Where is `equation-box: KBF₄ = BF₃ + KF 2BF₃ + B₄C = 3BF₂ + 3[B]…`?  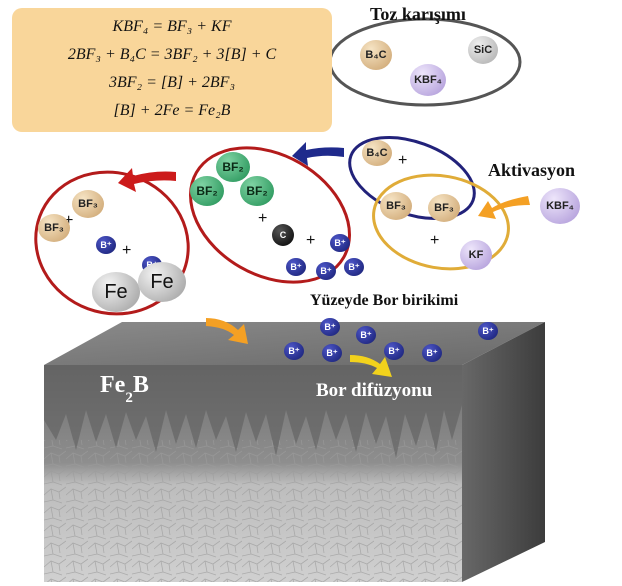
equation-box: KBF₄ = BF₃ + KF 2BF₃ + B₄C = 3BF₂ + 3[B]… is located at coordinates (172, 70).